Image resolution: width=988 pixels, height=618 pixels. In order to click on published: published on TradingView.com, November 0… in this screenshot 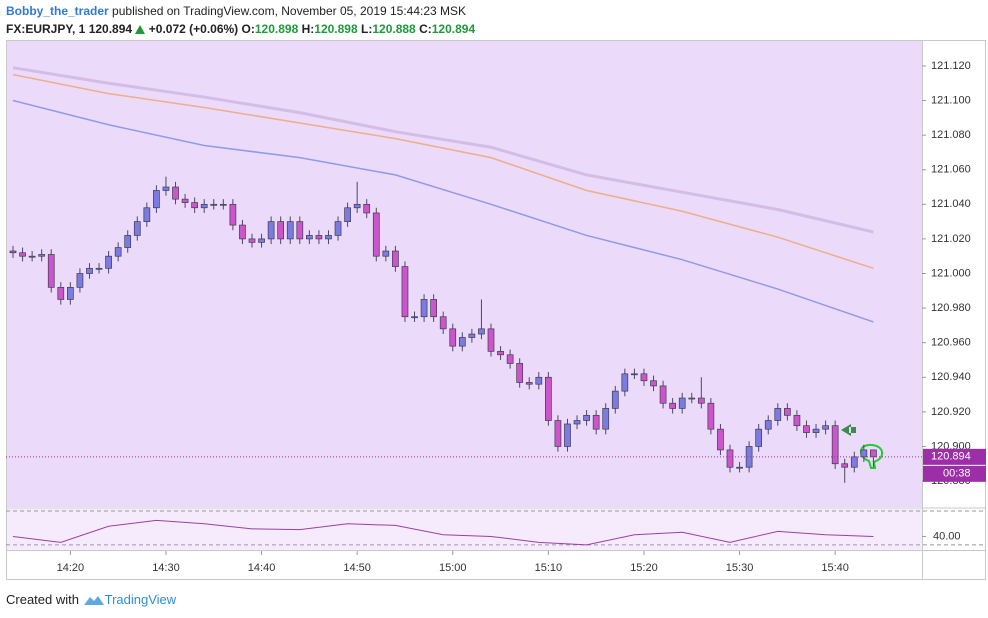, I will do `click(289, 11)`.